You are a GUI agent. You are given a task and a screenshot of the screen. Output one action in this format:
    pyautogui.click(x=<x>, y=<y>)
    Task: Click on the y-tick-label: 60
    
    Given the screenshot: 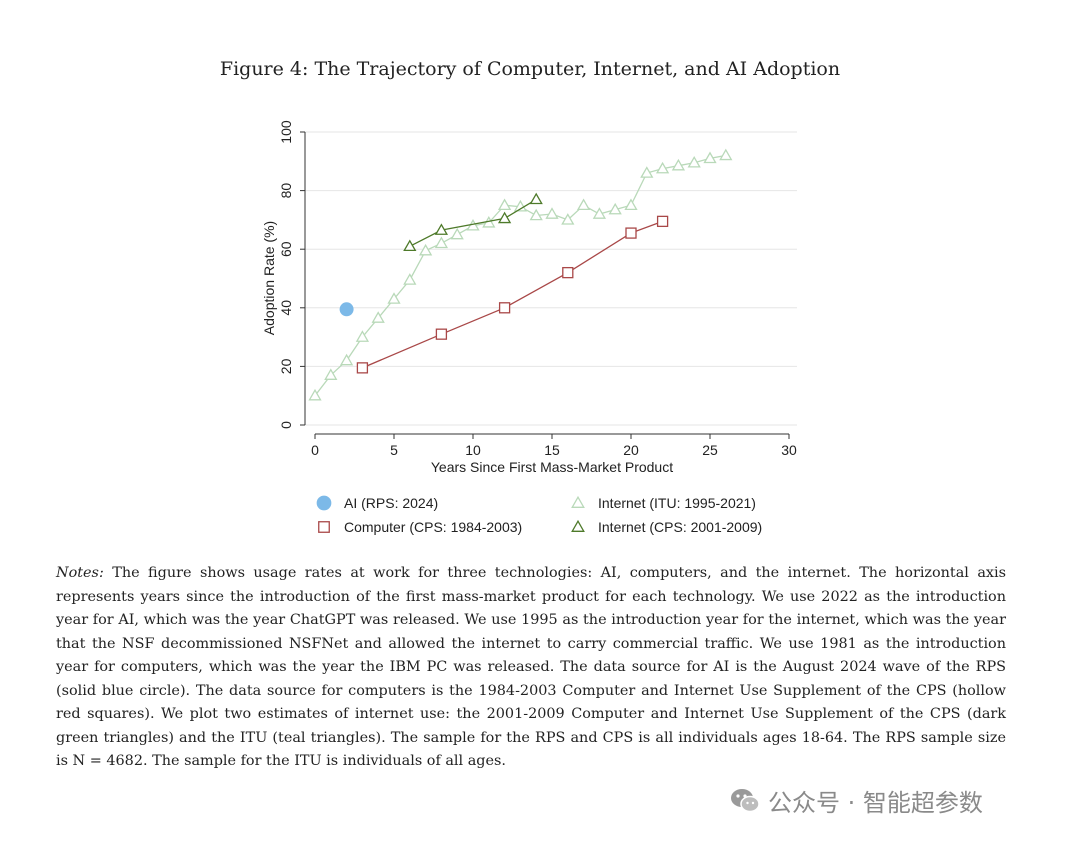 What is the action you would take?
    pyautogui.click(x=286, y=249)
    